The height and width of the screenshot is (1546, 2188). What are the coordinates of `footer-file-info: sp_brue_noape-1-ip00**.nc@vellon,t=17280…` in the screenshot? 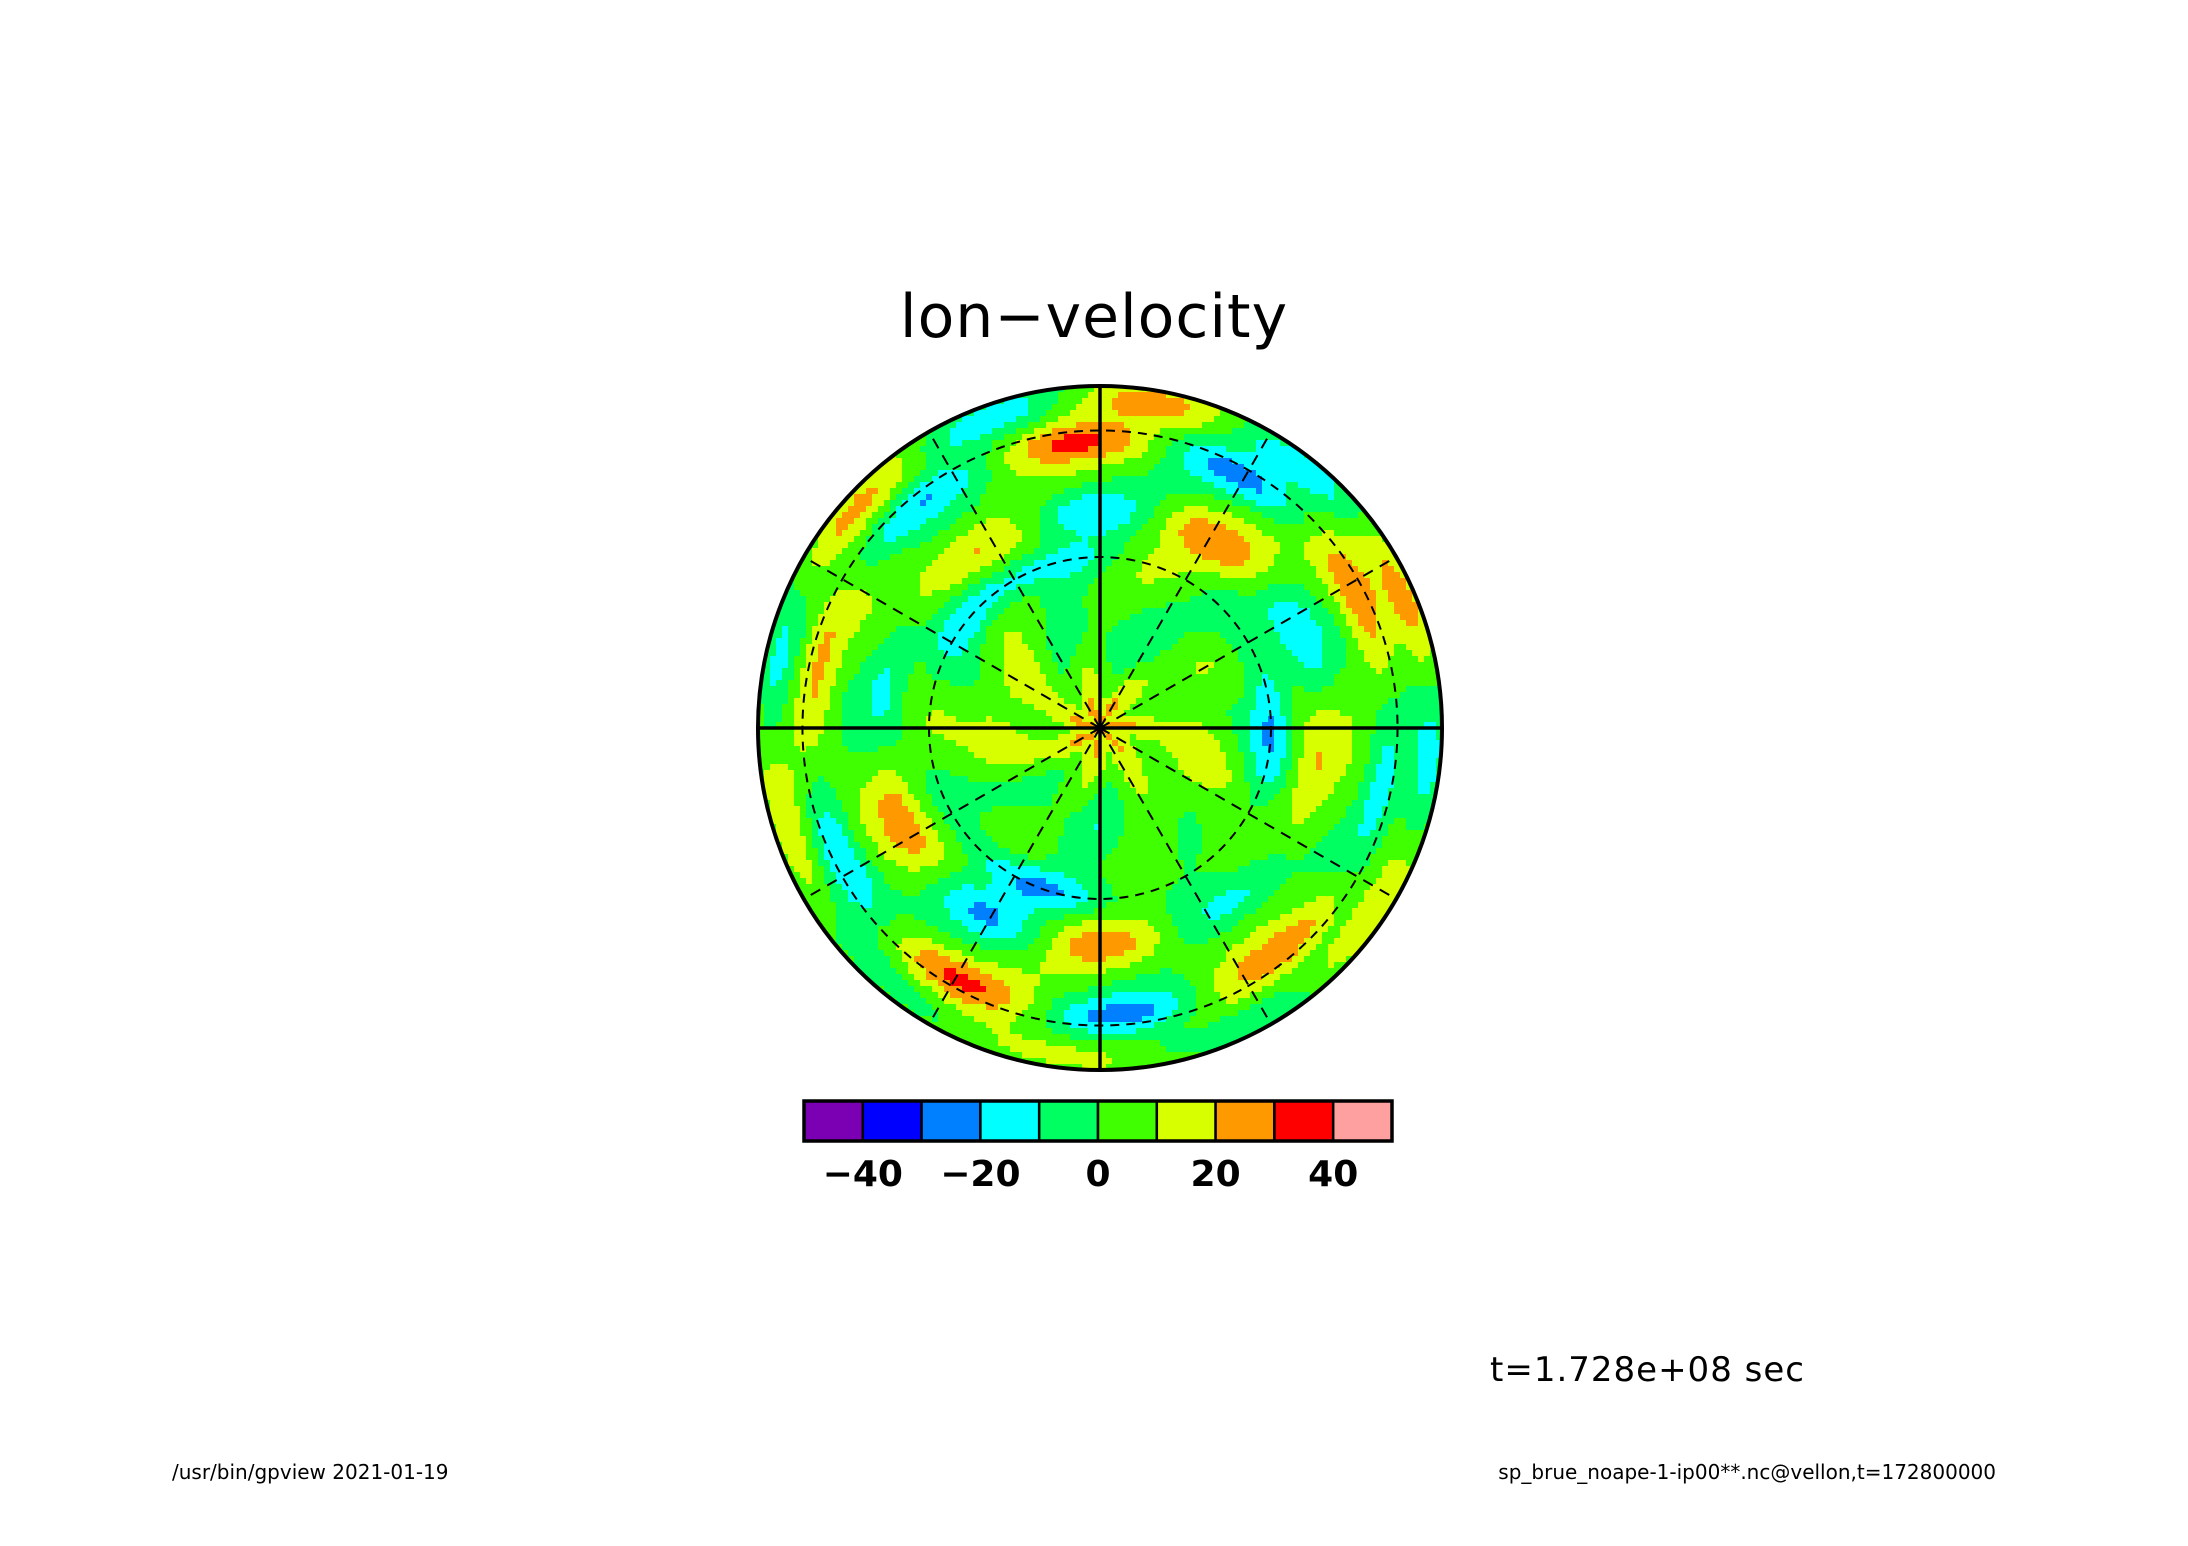 It's located at (1747, 1472).